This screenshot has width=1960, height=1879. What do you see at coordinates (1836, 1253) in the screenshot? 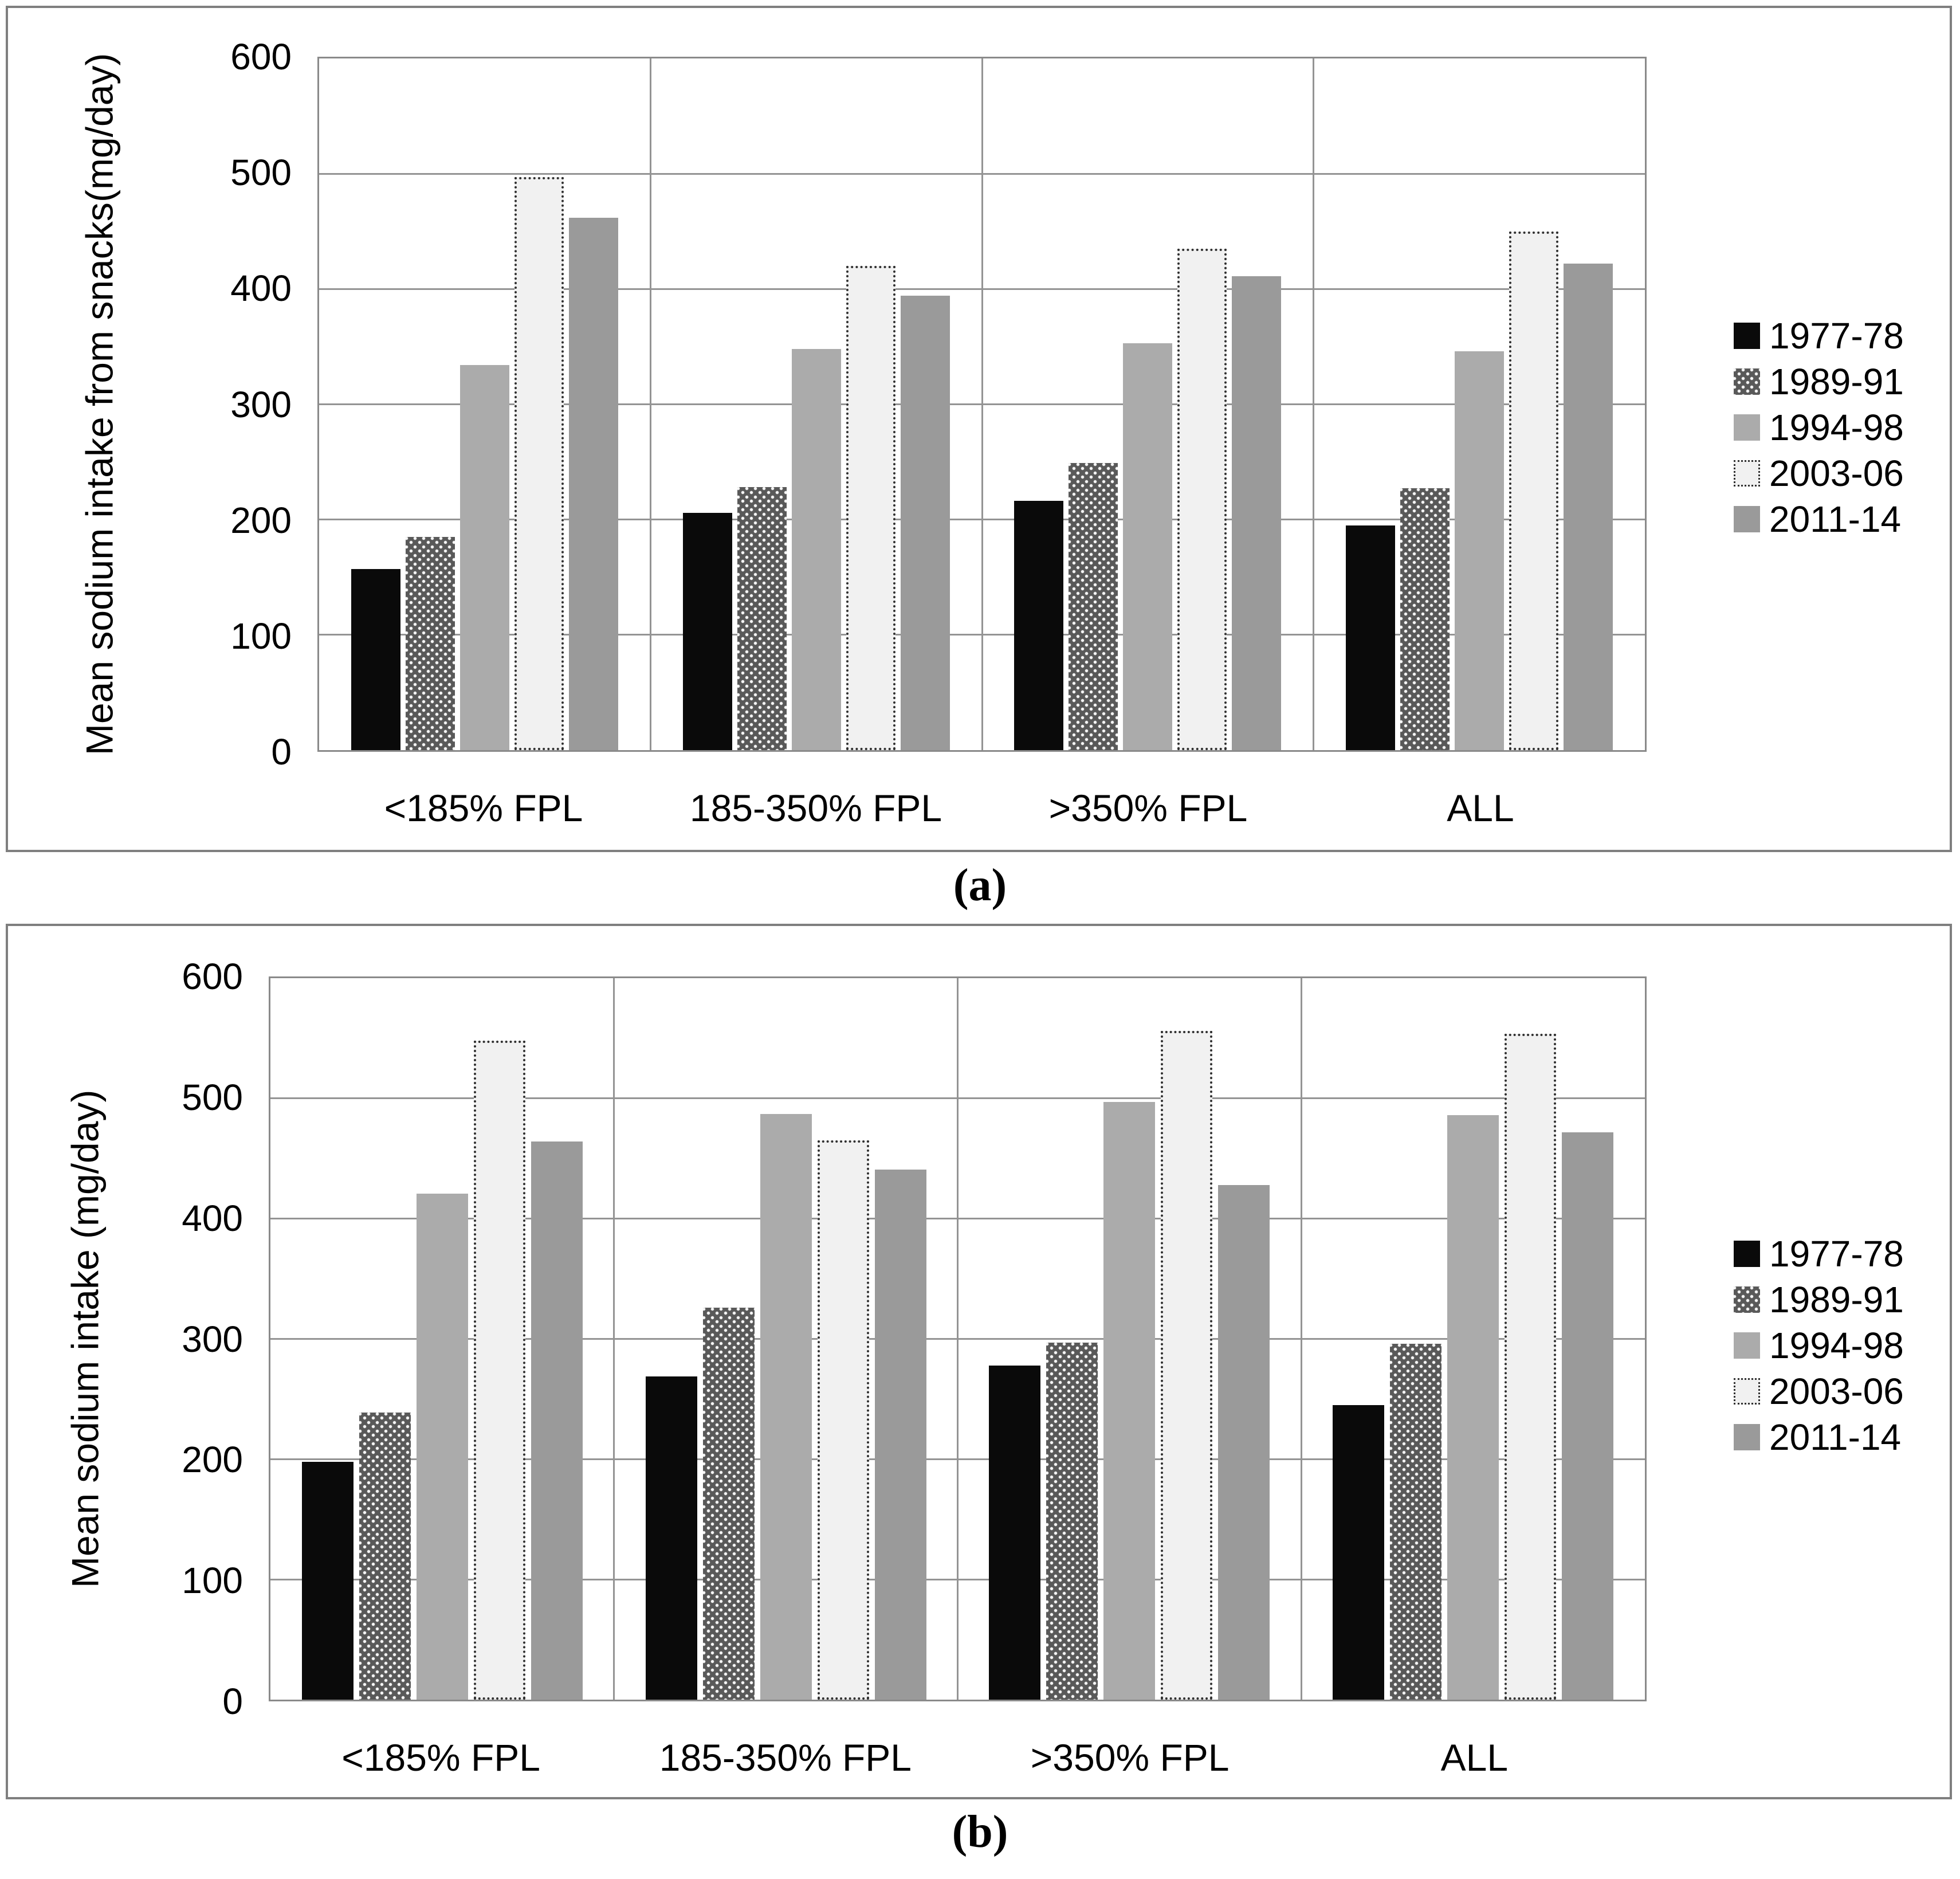
I see `legend-label: 1977-78` at bounding box center [1836, 1253].